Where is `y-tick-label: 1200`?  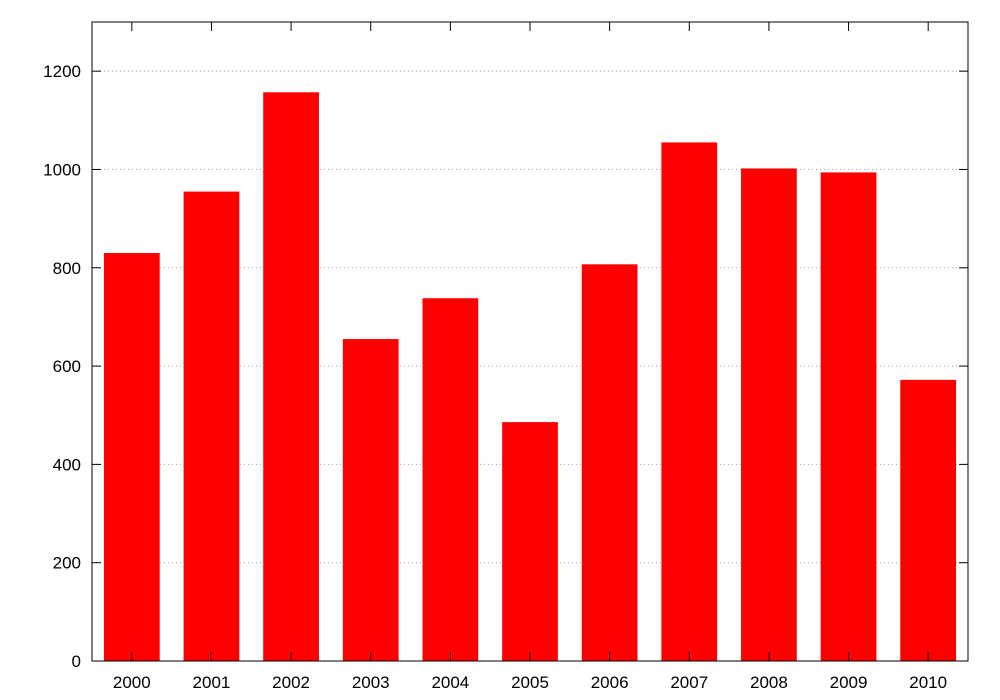 y-tick-label: 1200 is located at coordinates (62, 71).